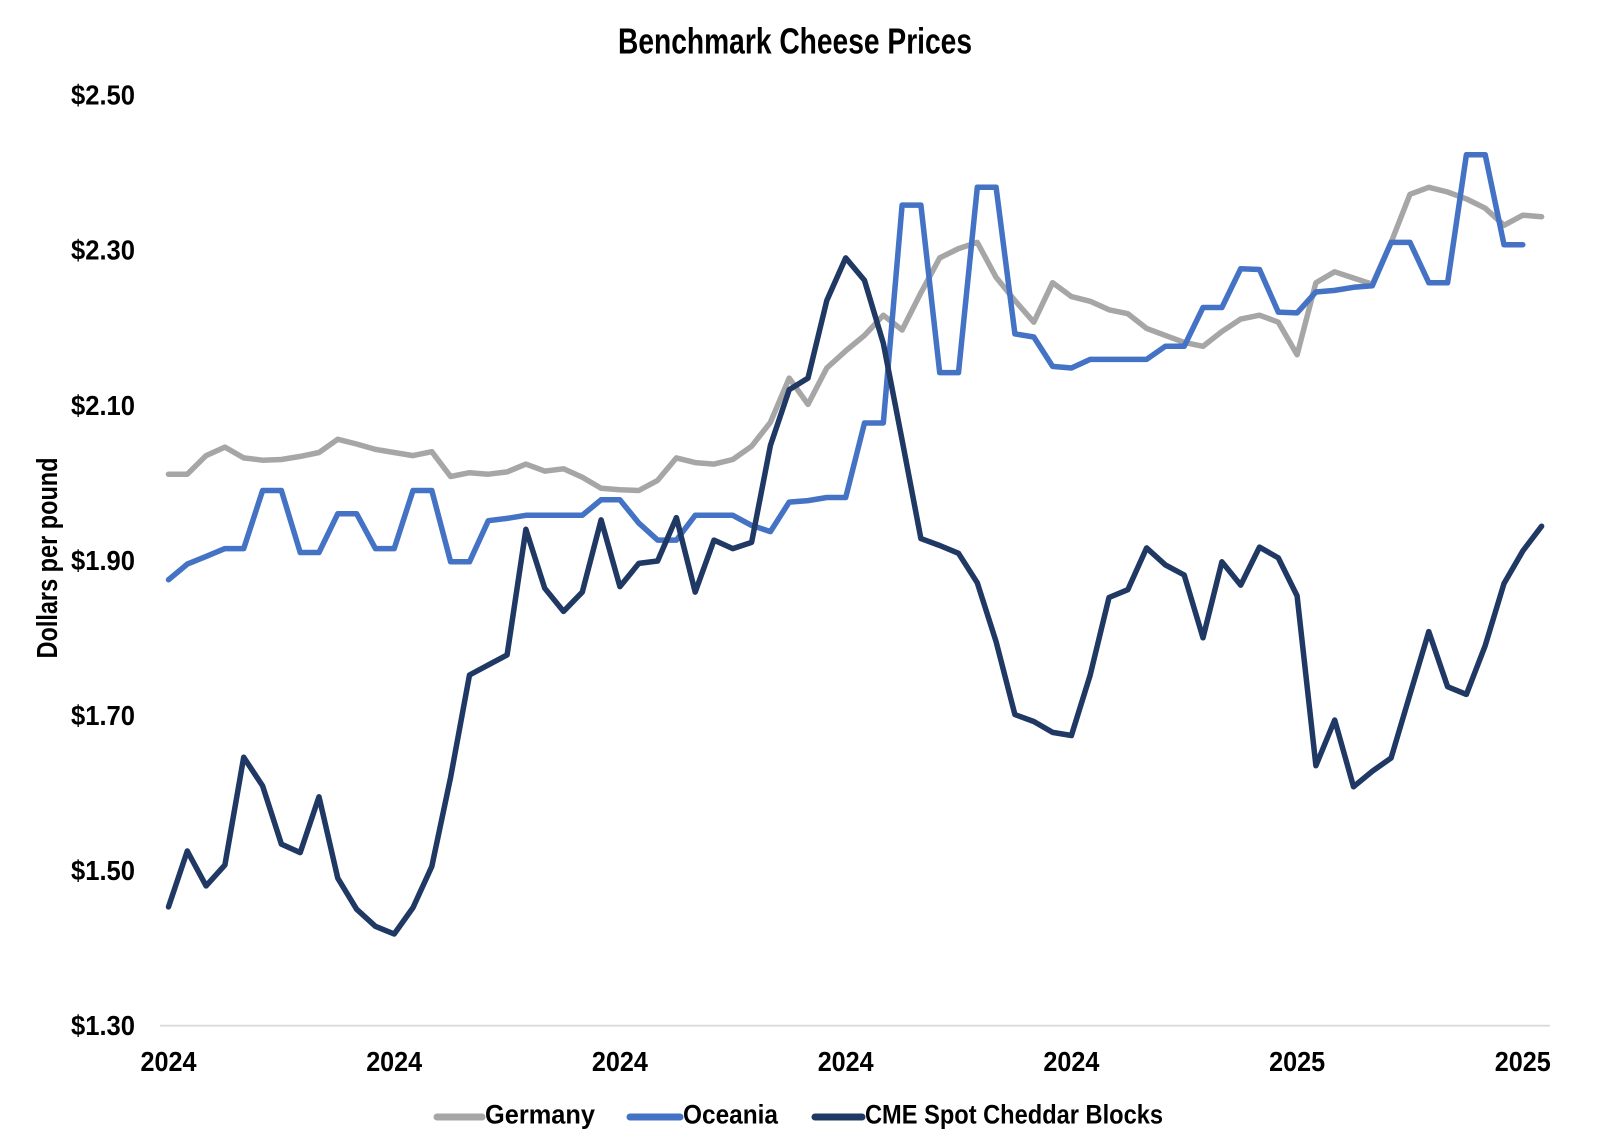 This screenshot has width=1600, height=1131. Describe the element at coordinates (103, 870) in the screenshot. I see `svg-text: $1.50` at that location.